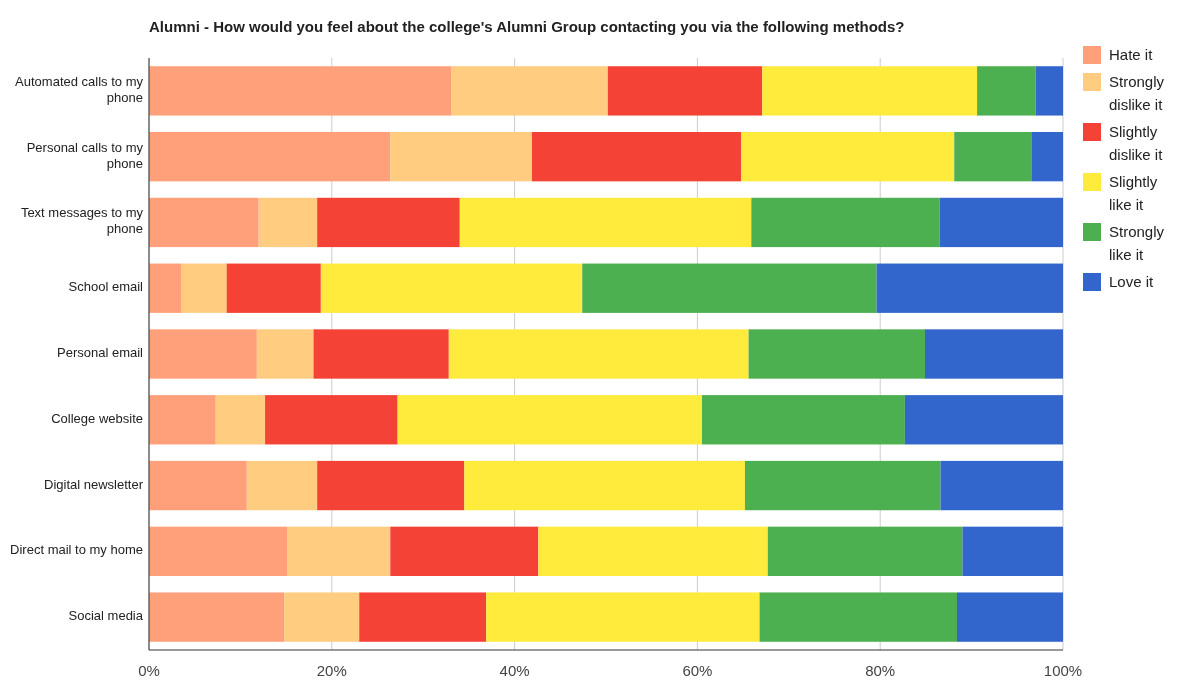 The height and width of the screenshot is (696, 1186). What do you see at coordinates (76, 550) in the screenshot?
I see `y-tick-label: Direct mail to my home` at bounding box center [76, 550].